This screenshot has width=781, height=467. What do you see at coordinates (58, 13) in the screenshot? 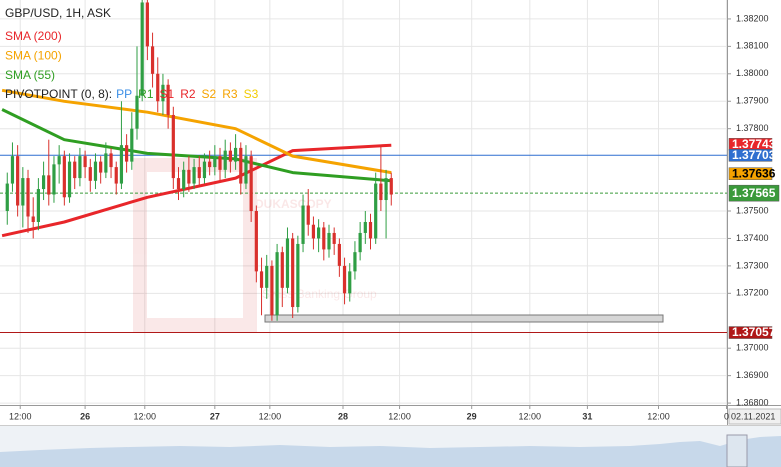
I see `chart-title: GBP/USD, 1H, ASK` at bounding box center [58, 13].